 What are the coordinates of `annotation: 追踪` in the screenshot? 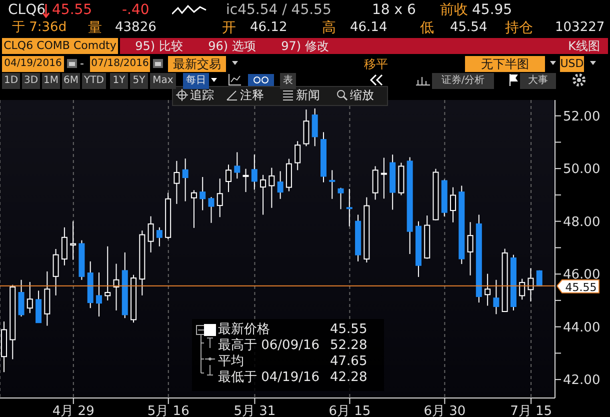 It's located at (202, 95).